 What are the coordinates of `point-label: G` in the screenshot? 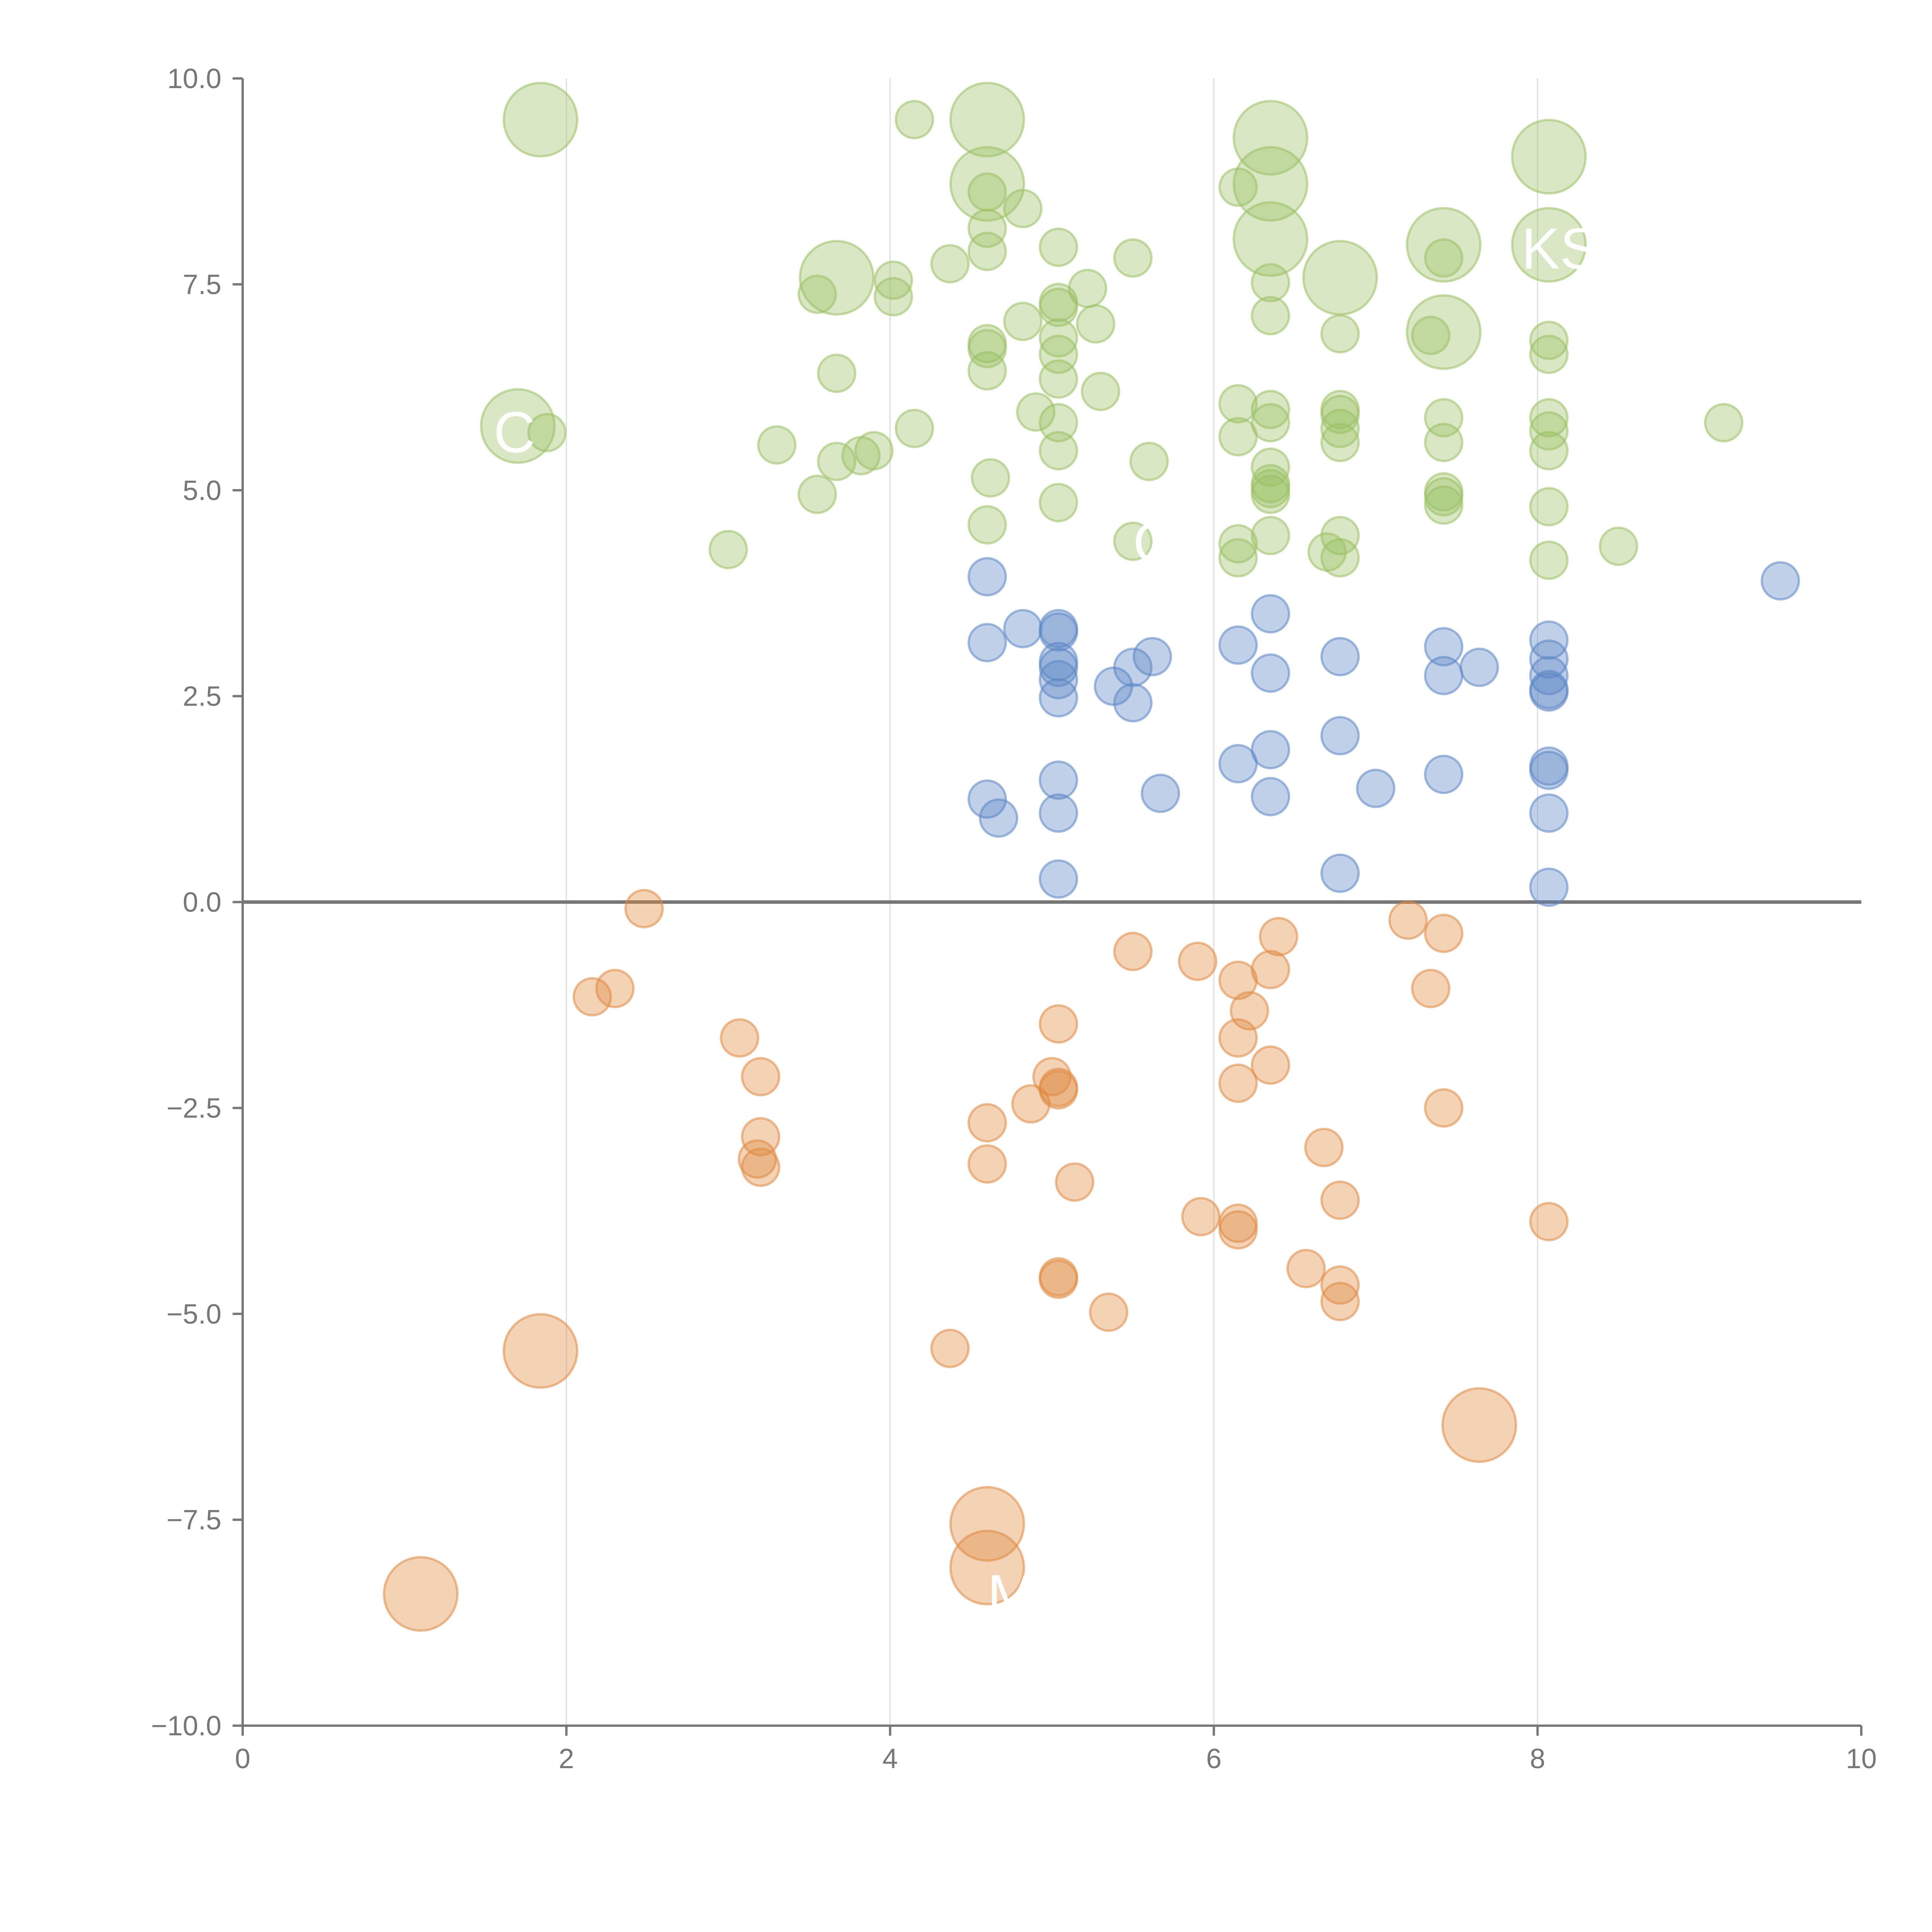 It's located at (1156, 542).